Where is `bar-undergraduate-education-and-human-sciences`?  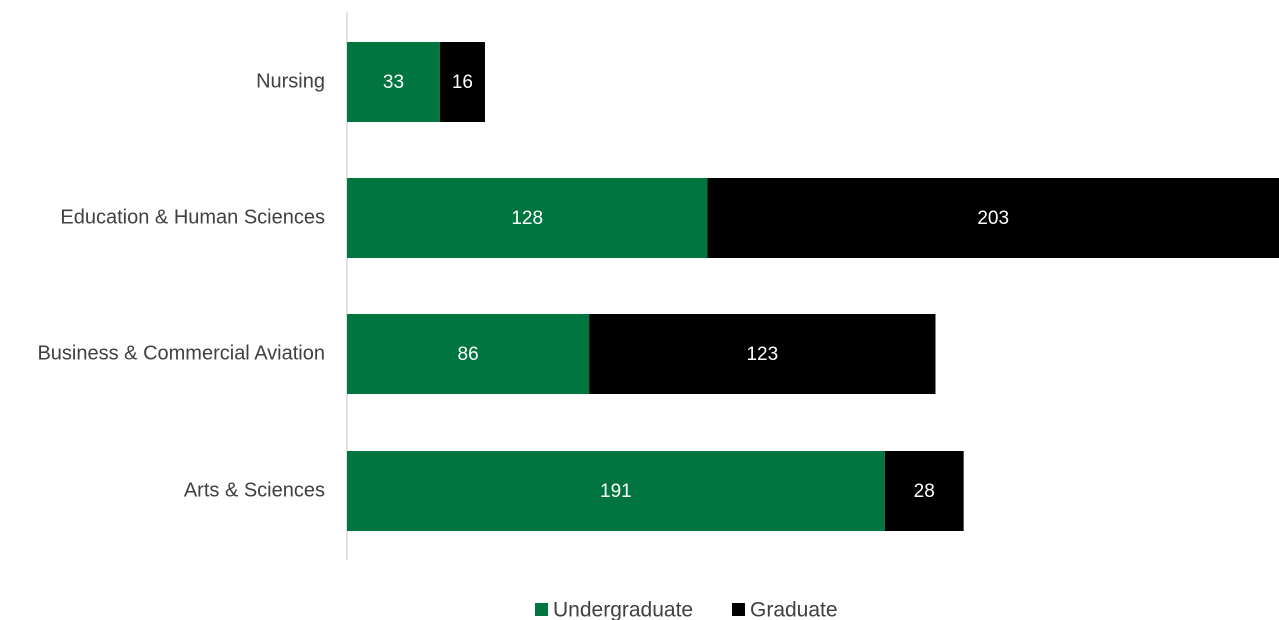
bar-undergraduate-education-and-human-sciences is located at coordinates (527, 218).